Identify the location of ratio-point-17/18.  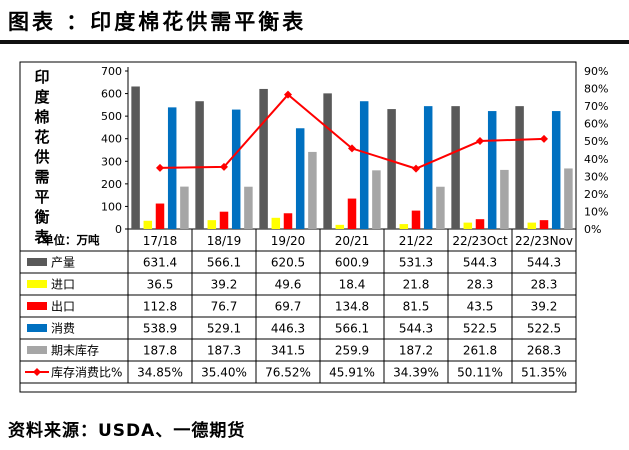
(160, 167).